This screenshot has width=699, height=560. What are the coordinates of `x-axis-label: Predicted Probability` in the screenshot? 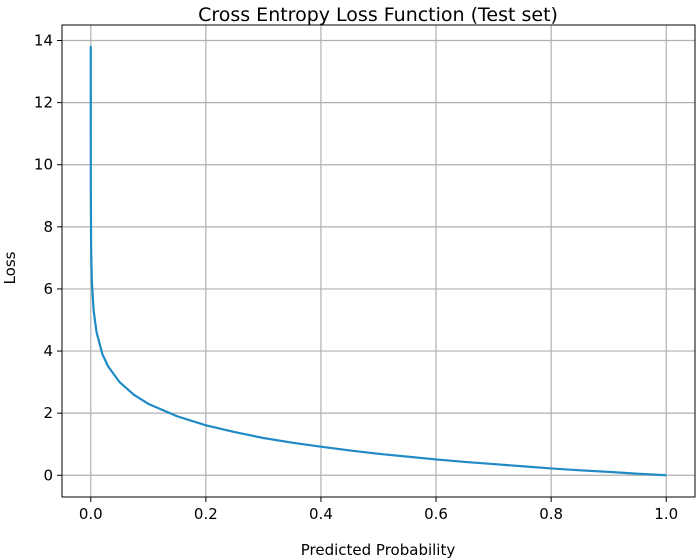 It's located at (378, 550).